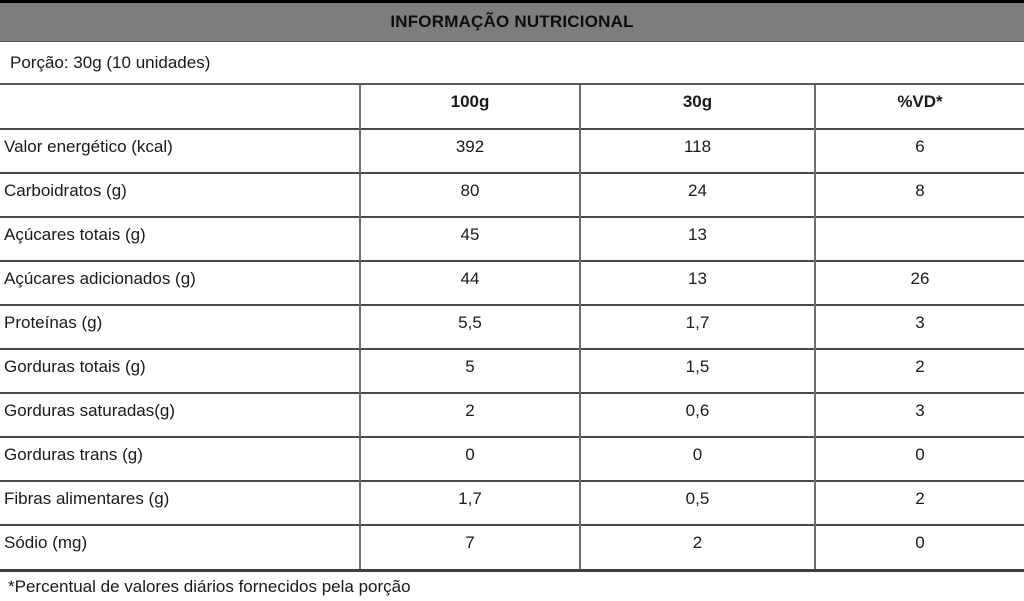 This screenshot has height=601, width=1024. Describe the element at coordinates (697, 546) in the screenshot. I see `value-30g: 2` at that location.